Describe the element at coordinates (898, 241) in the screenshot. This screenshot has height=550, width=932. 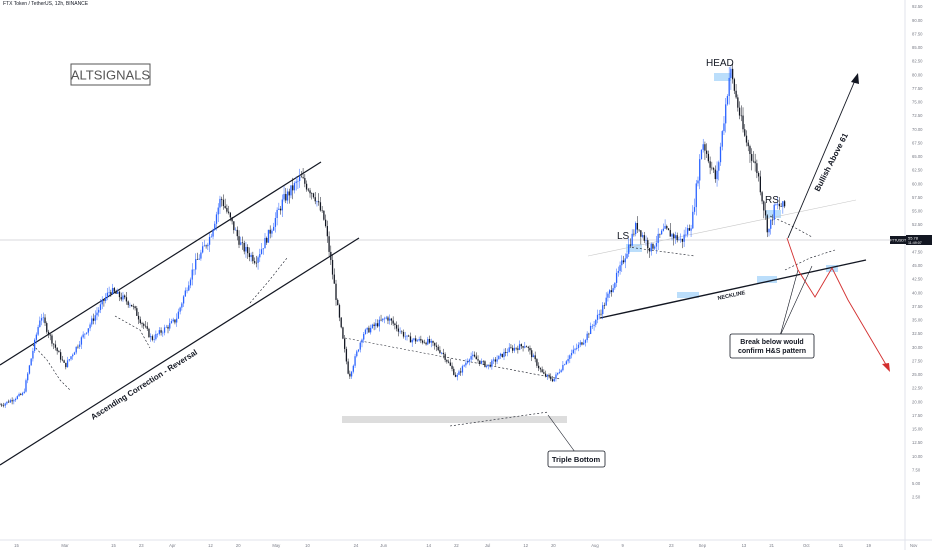
I see `svg-text: FTTUSDT` at that location.